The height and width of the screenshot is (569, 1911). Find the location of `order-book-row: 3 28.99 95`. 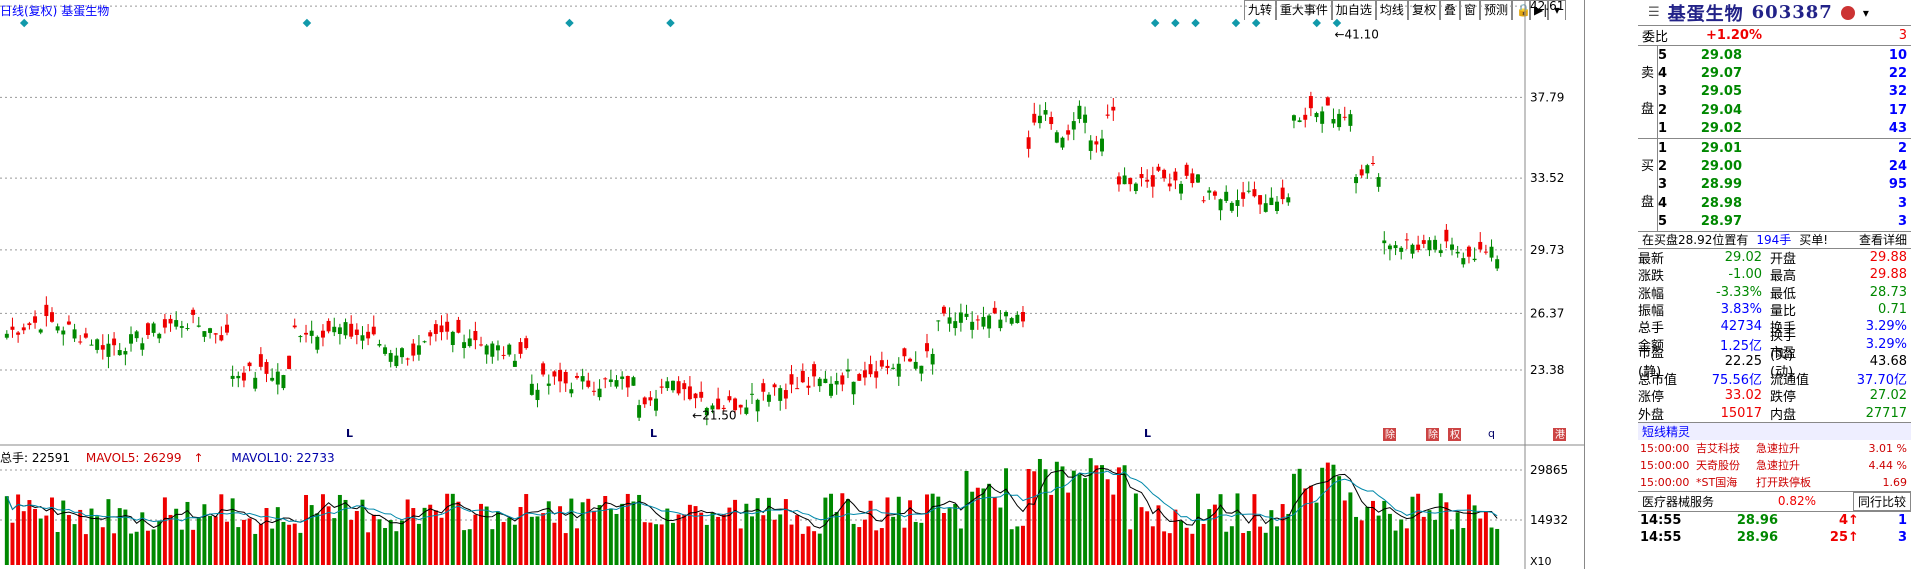

order-book-row: 3 28.99 95 is located at coordinates (1782, 185).